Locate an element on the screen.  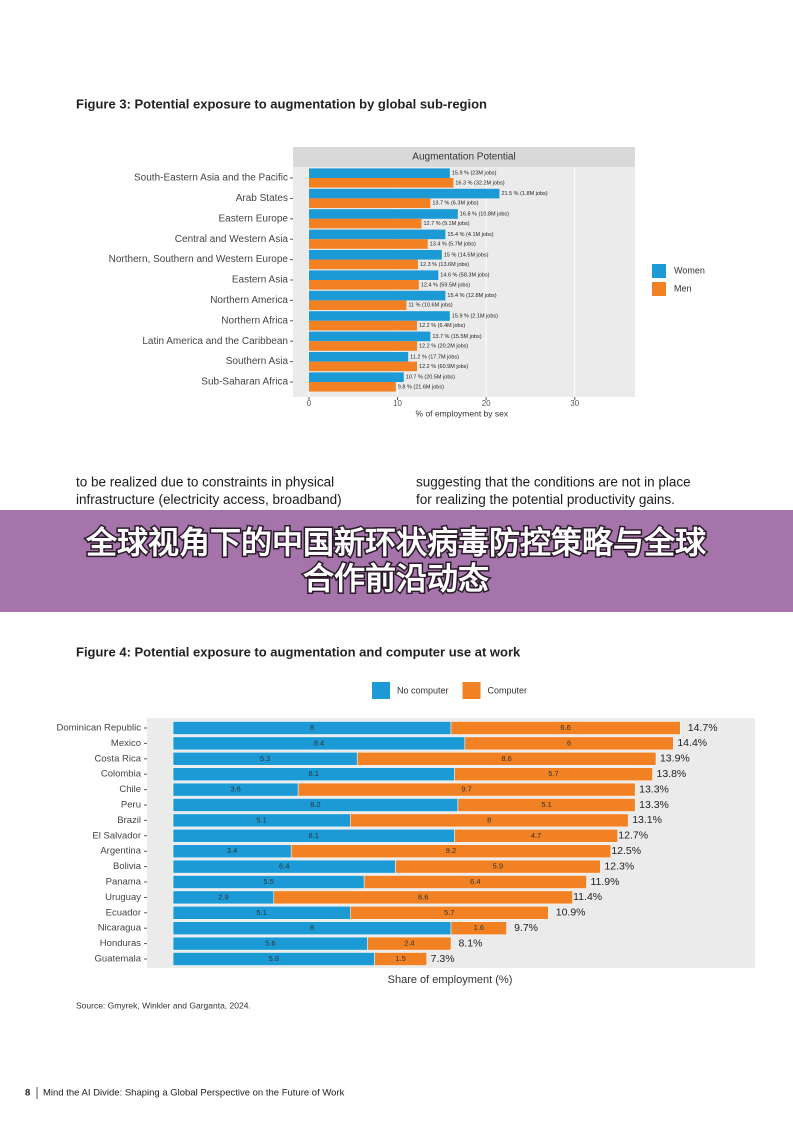
category-label: Honduras is located at coordinates (120, 943).